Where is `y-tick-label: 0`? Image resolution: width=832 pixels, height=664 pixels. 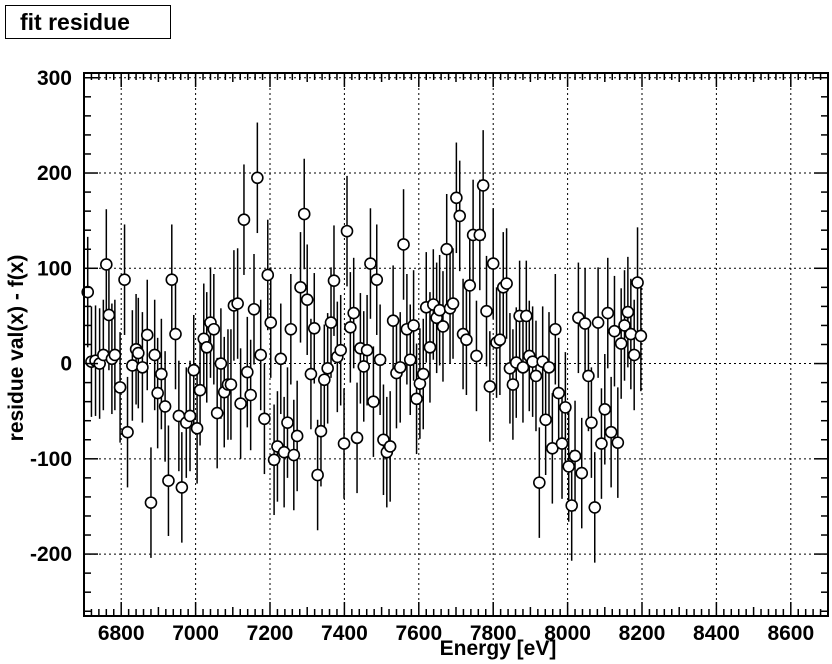 y-tick-label: 0 is located at coordinates (66, 364).